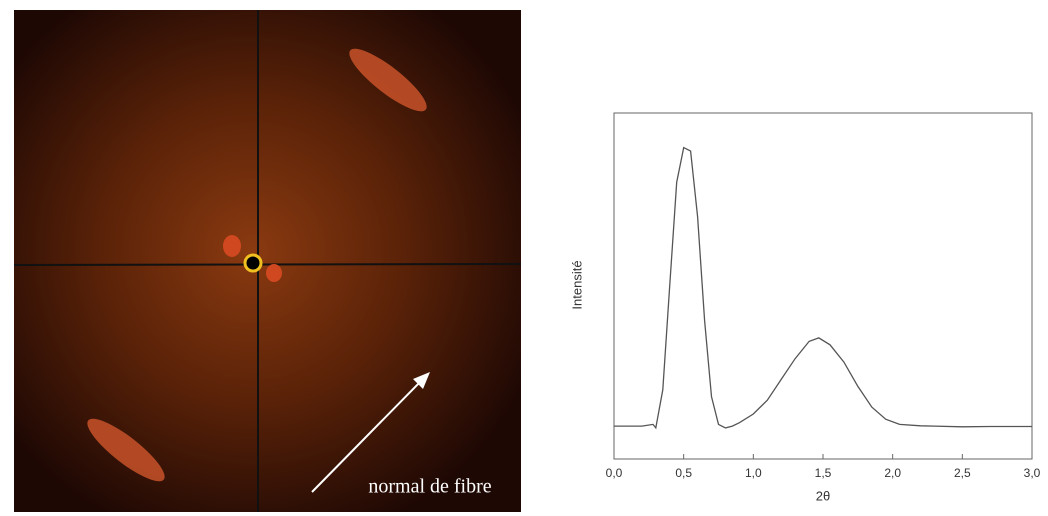 This screenshot has width=1048, height=516. I want to click on x-axis-label: 2θ, so click(823, 495).